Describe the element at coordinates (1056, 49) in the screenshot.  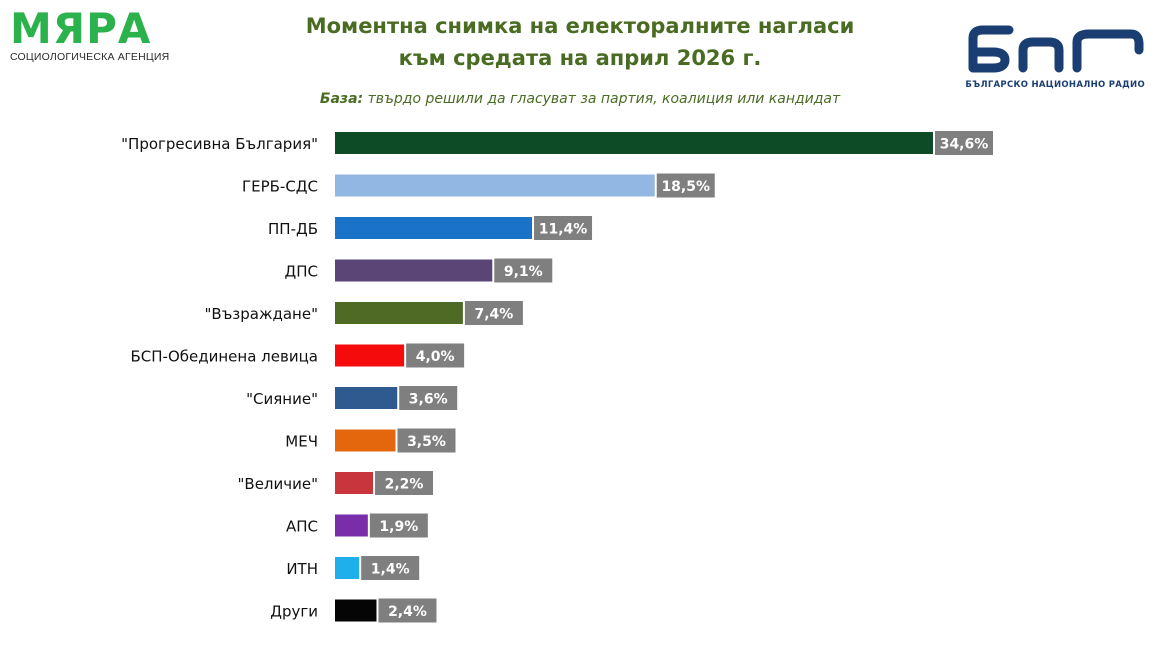
I see `bnr-logo-icon` at that location.